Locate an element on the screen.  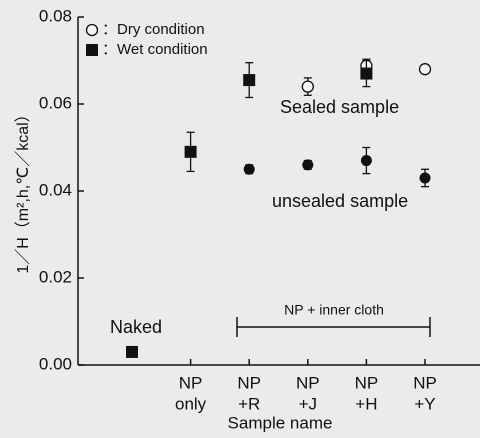
y-tick-label: 0.04 is located at coordinates (55, 189).